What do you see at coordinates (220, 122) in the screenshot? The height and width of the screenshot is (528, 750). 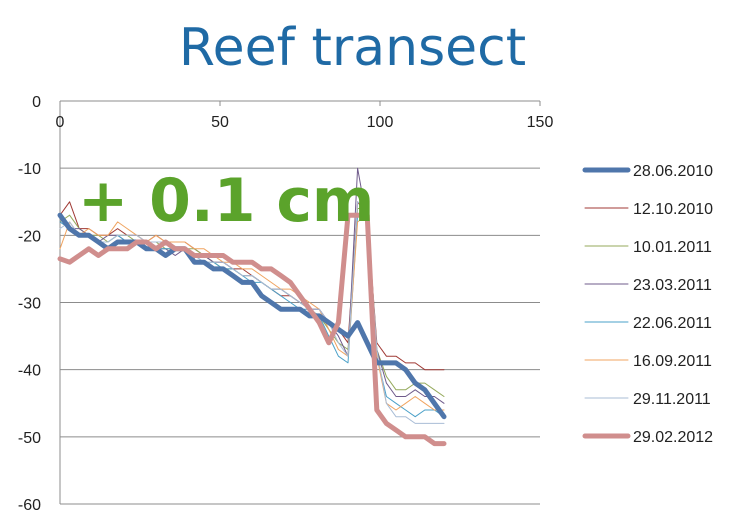 I see `x-tick-label: 50` at bounding box center [220, 122].